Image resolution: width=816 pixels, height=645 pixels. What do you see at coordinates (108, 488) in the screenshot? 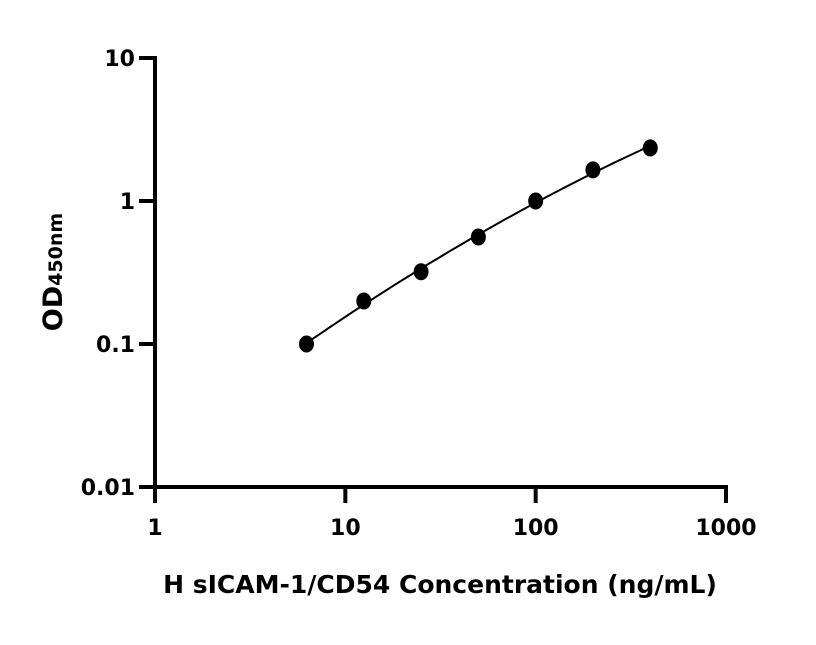
I see `y-tick-label: 0.01` at bounding box center [108, 488].